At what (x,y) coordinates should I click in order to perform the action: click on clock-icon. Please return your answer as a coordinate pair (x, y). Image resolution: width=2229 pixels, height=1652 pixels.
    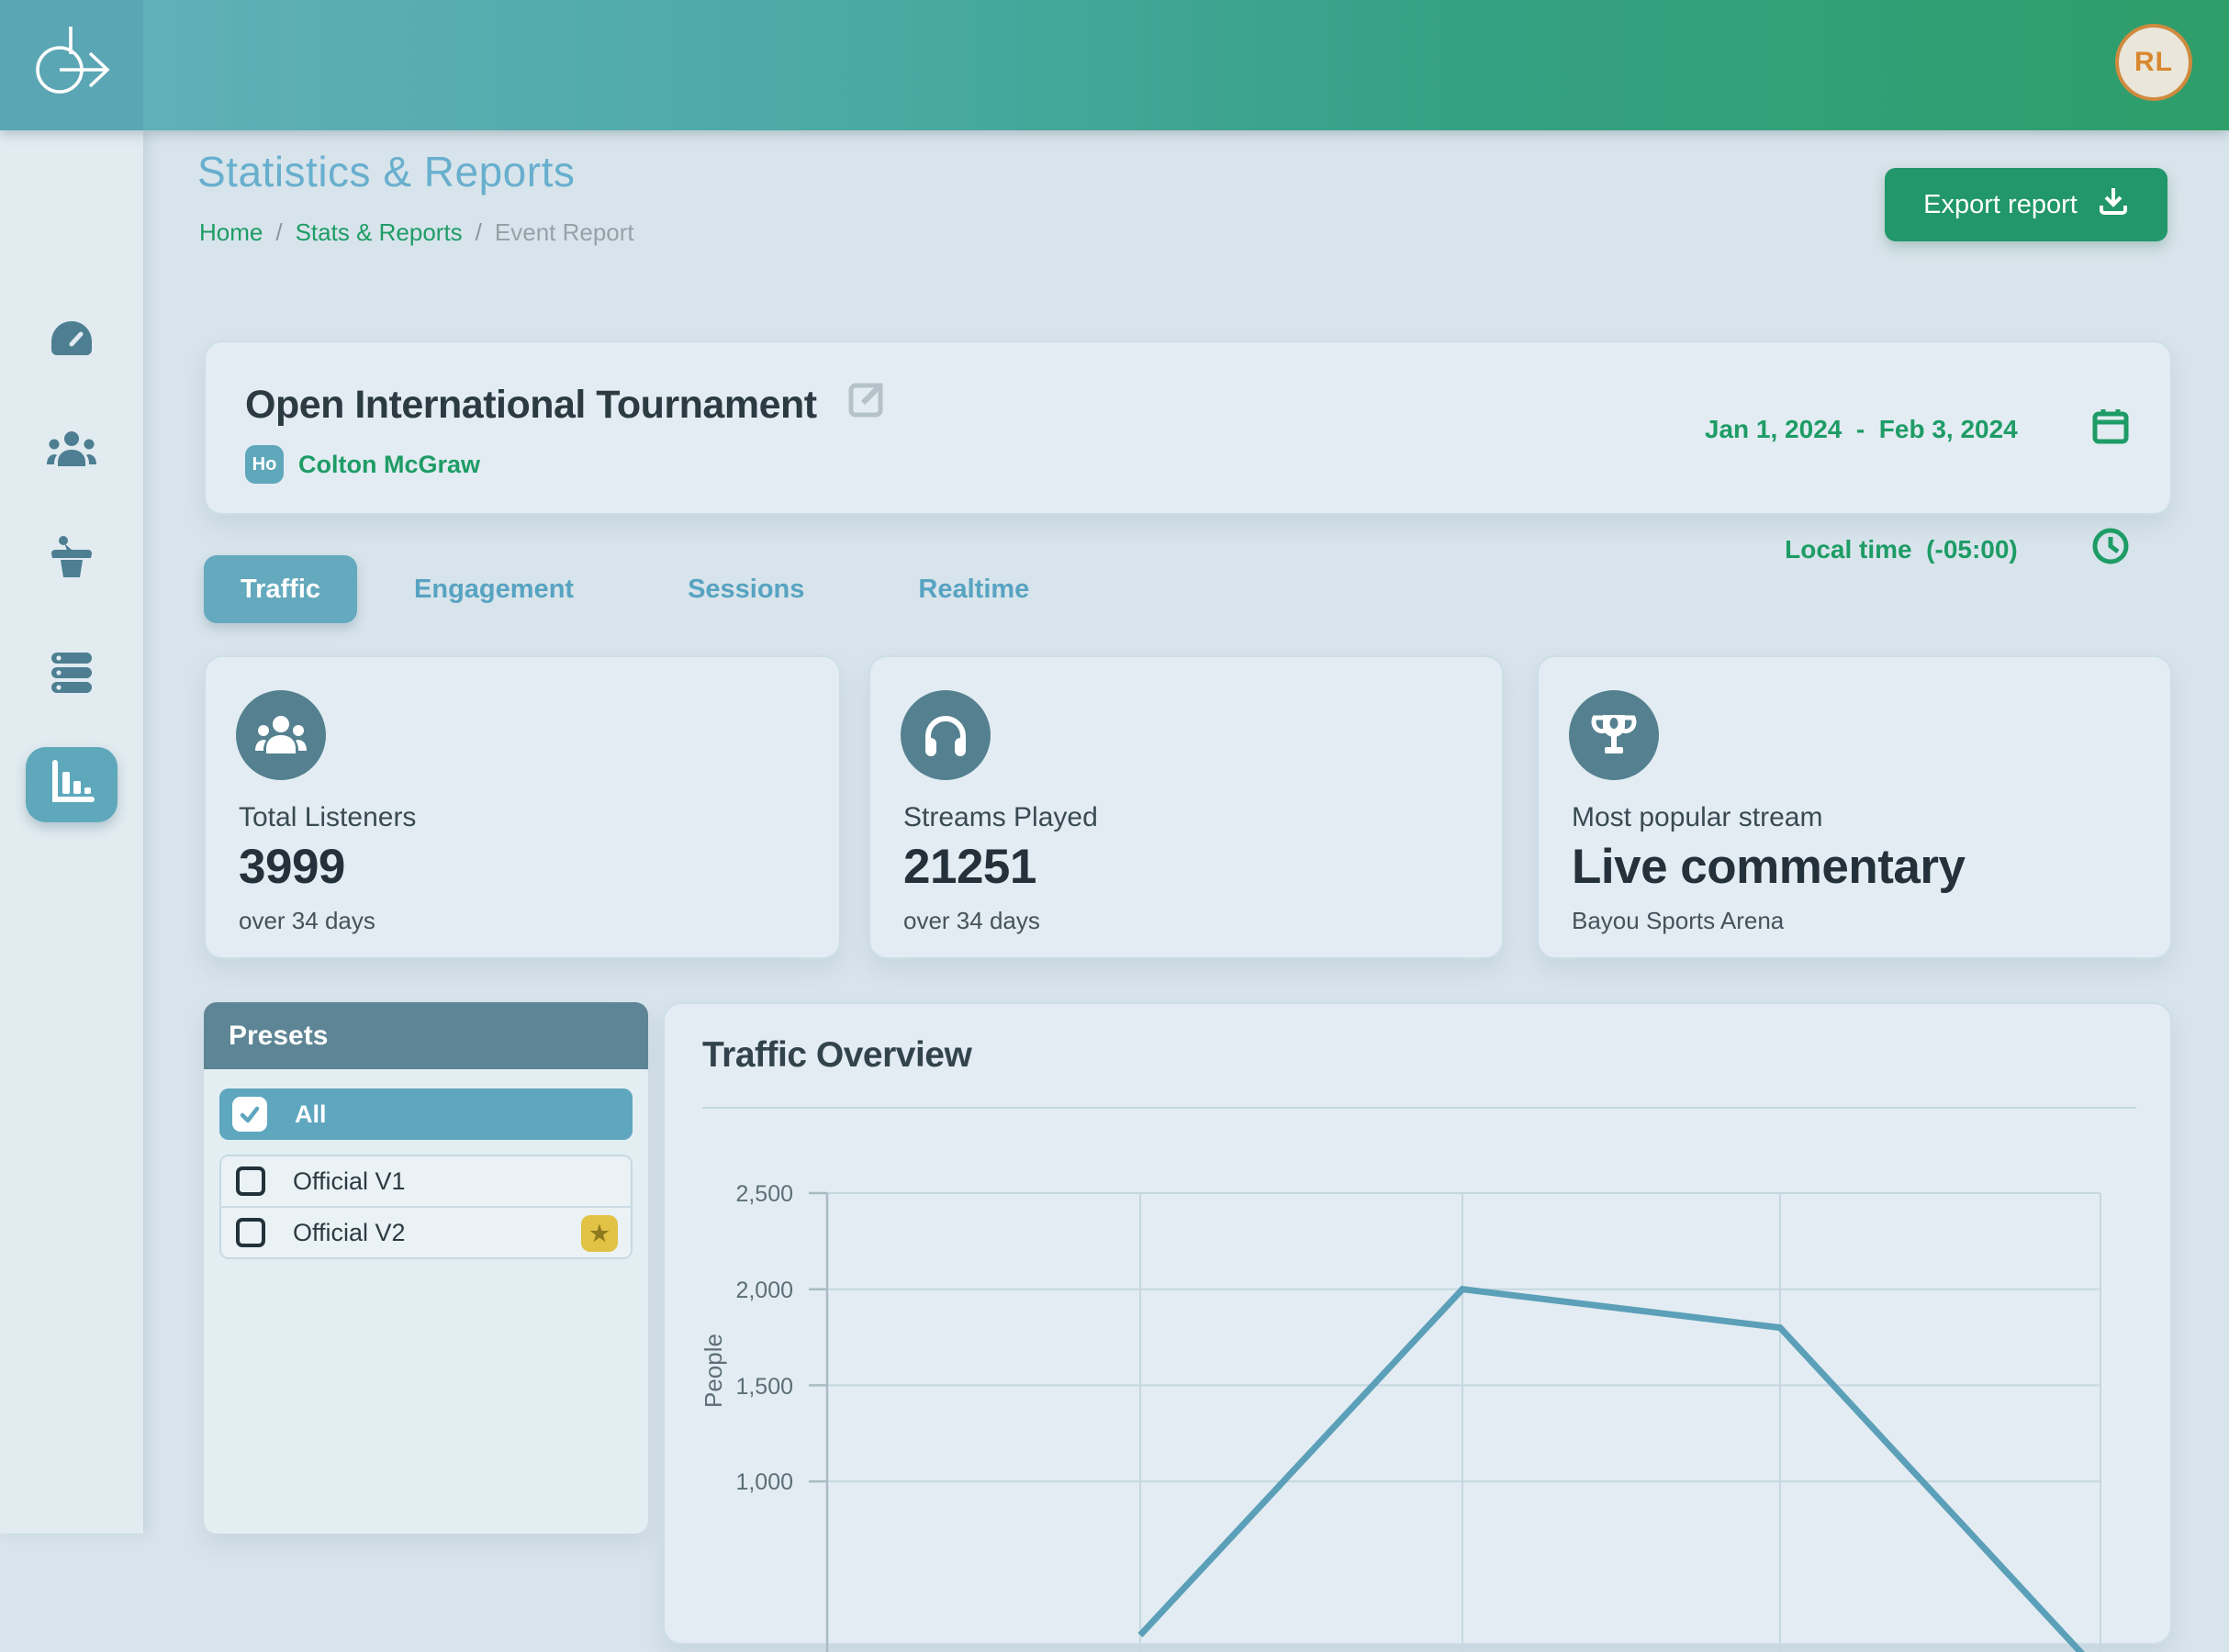
    Looking at the image, I should click on (2082, 549).